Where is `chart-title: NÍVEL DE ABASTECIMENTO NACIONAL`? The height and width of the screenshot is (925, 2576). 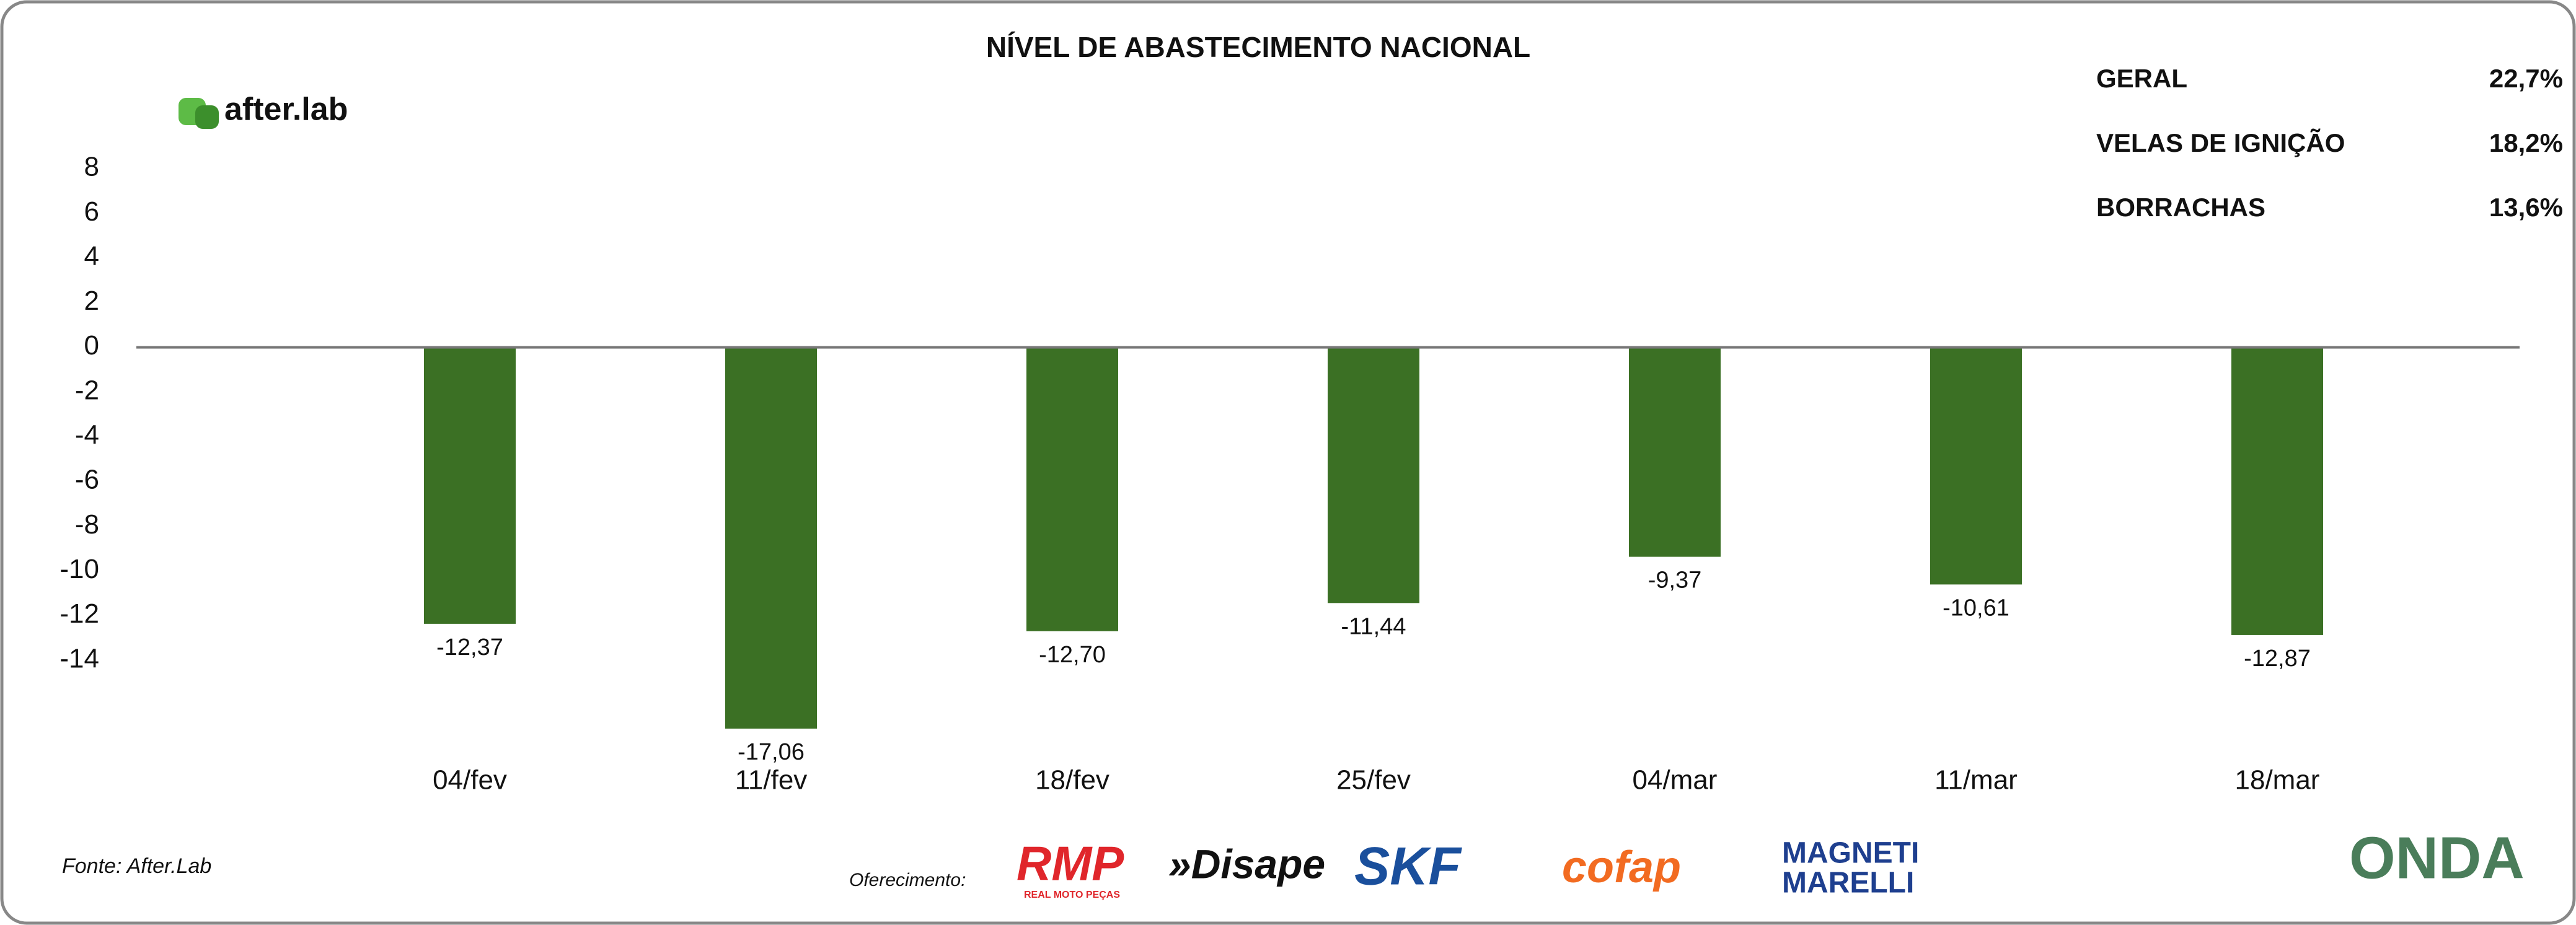
chart-title: NÍVEL DE ABASTECIMENTO NACIONAL is located at coordinates (1258, 47).